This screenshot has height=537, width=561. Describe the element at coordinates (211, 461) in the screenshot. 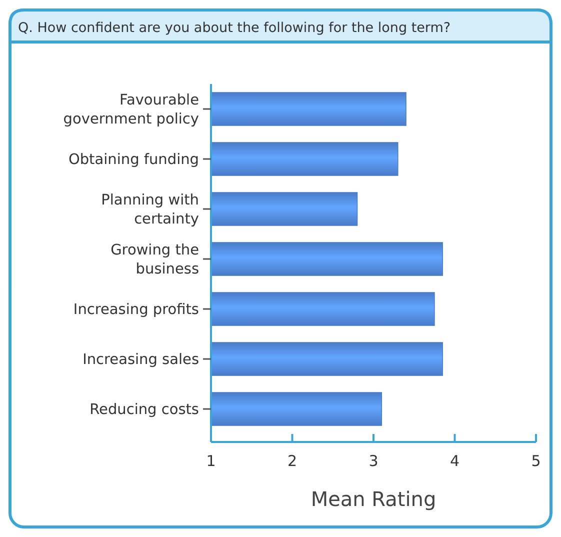

I see `x-tick-label: 1` at that location.